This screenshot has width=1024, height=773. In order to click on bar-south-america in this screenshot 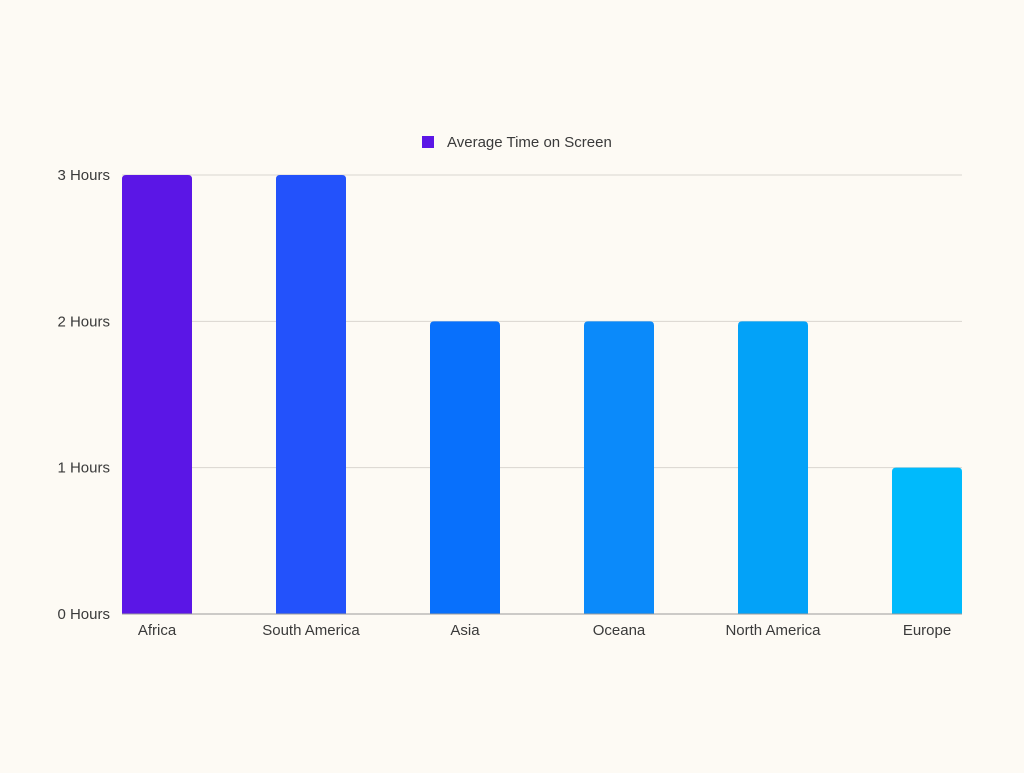, I will do `click(311, 394)`.